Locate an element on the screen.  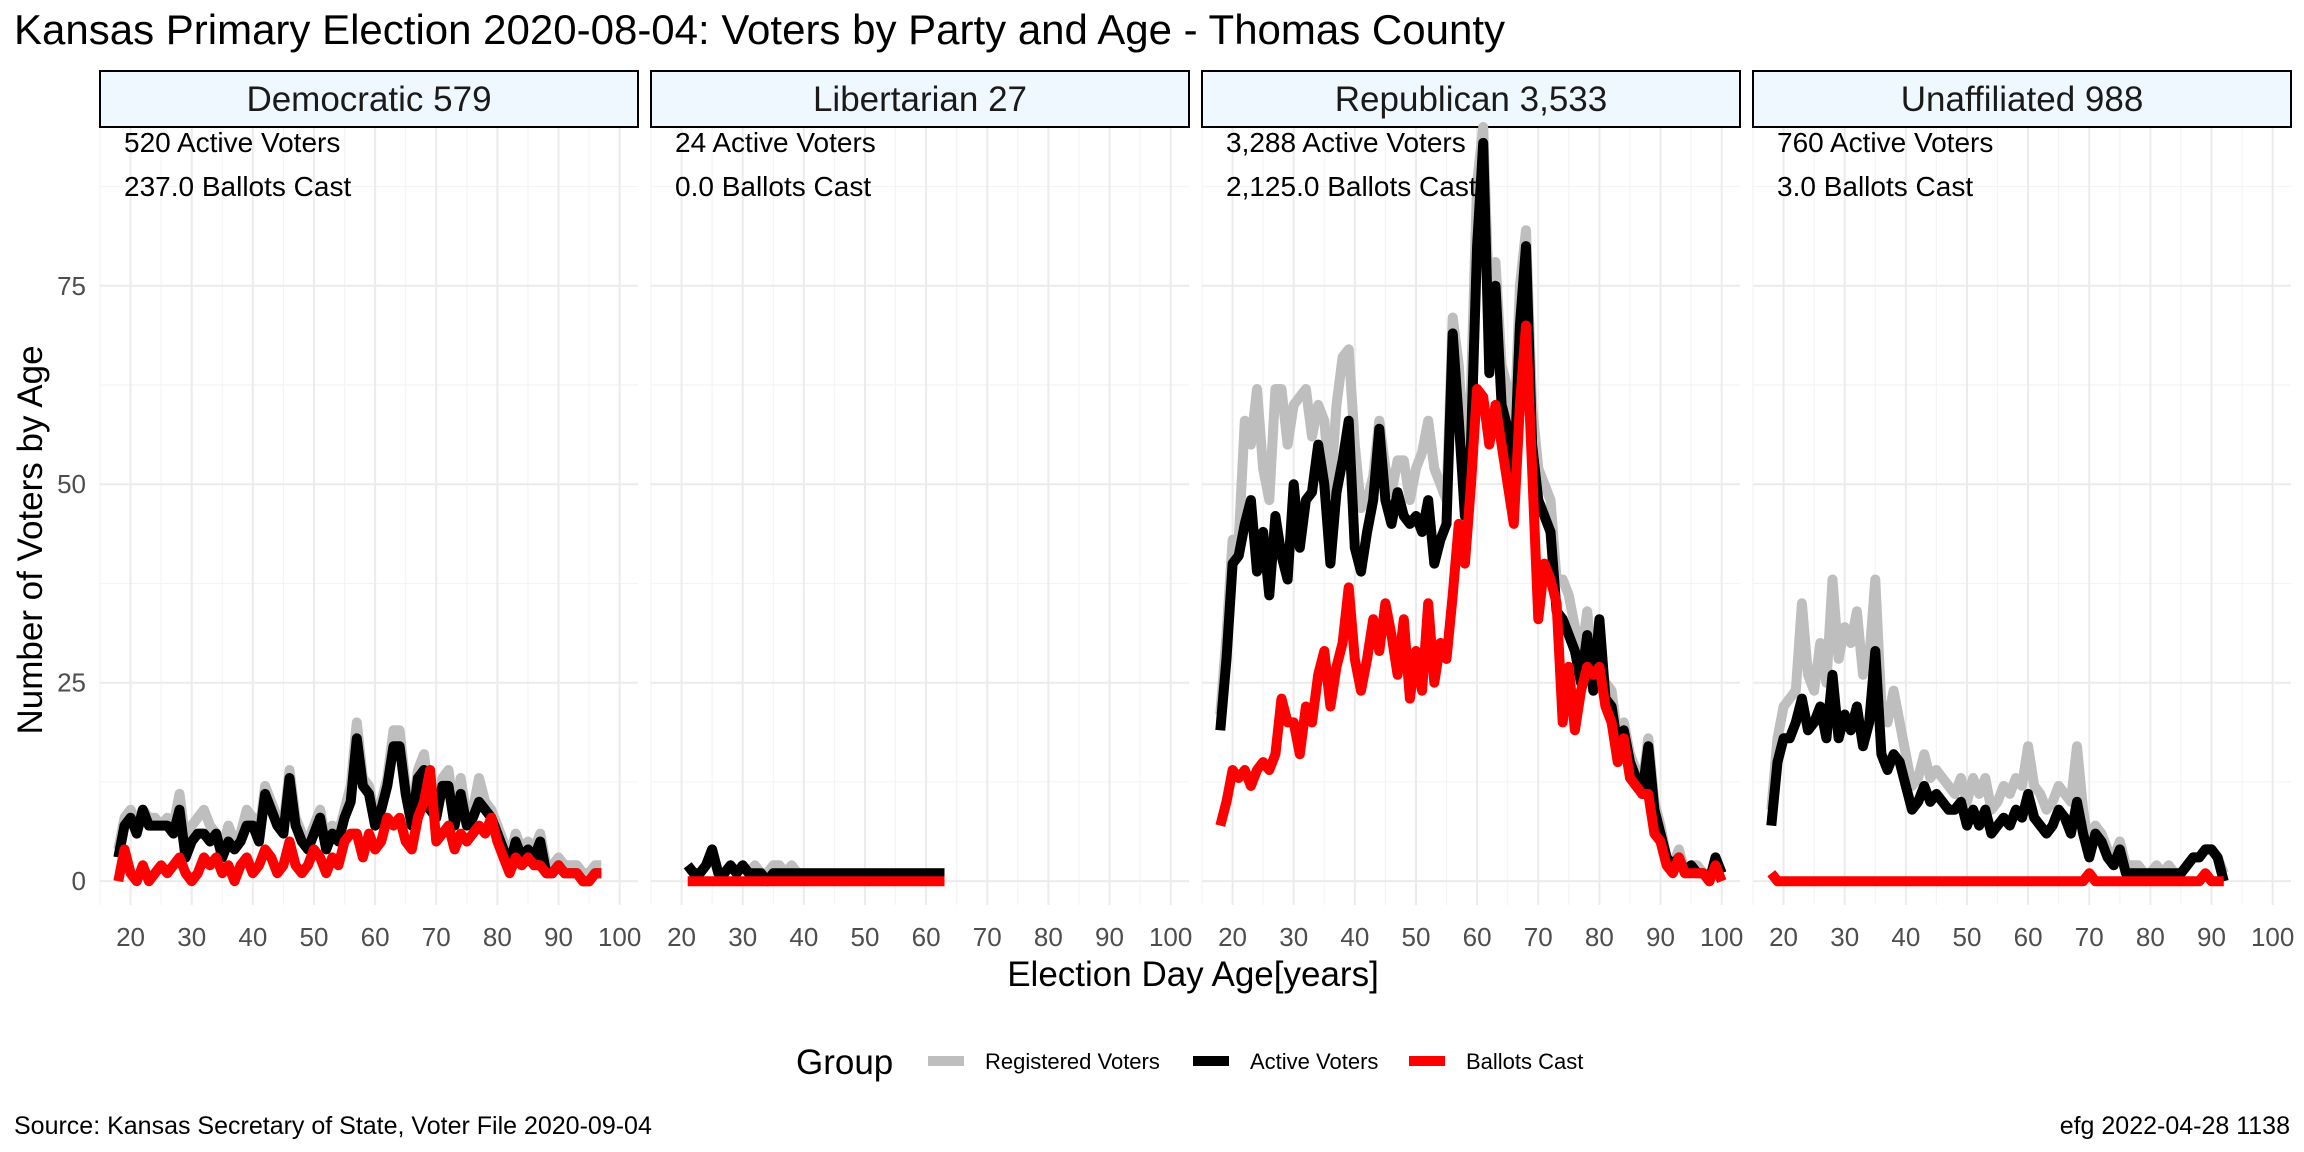
facet-strip-label: Libertarian 27 is located at coordinates (920, 99).